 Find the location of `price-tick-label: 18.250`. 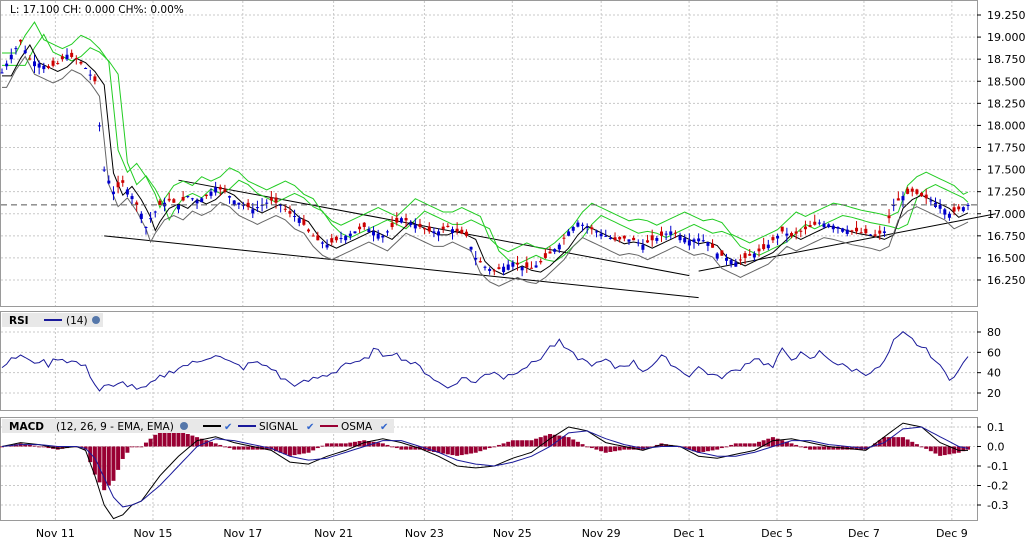

price-tick-label: 18.250 is located at coordinates (1006, 103).